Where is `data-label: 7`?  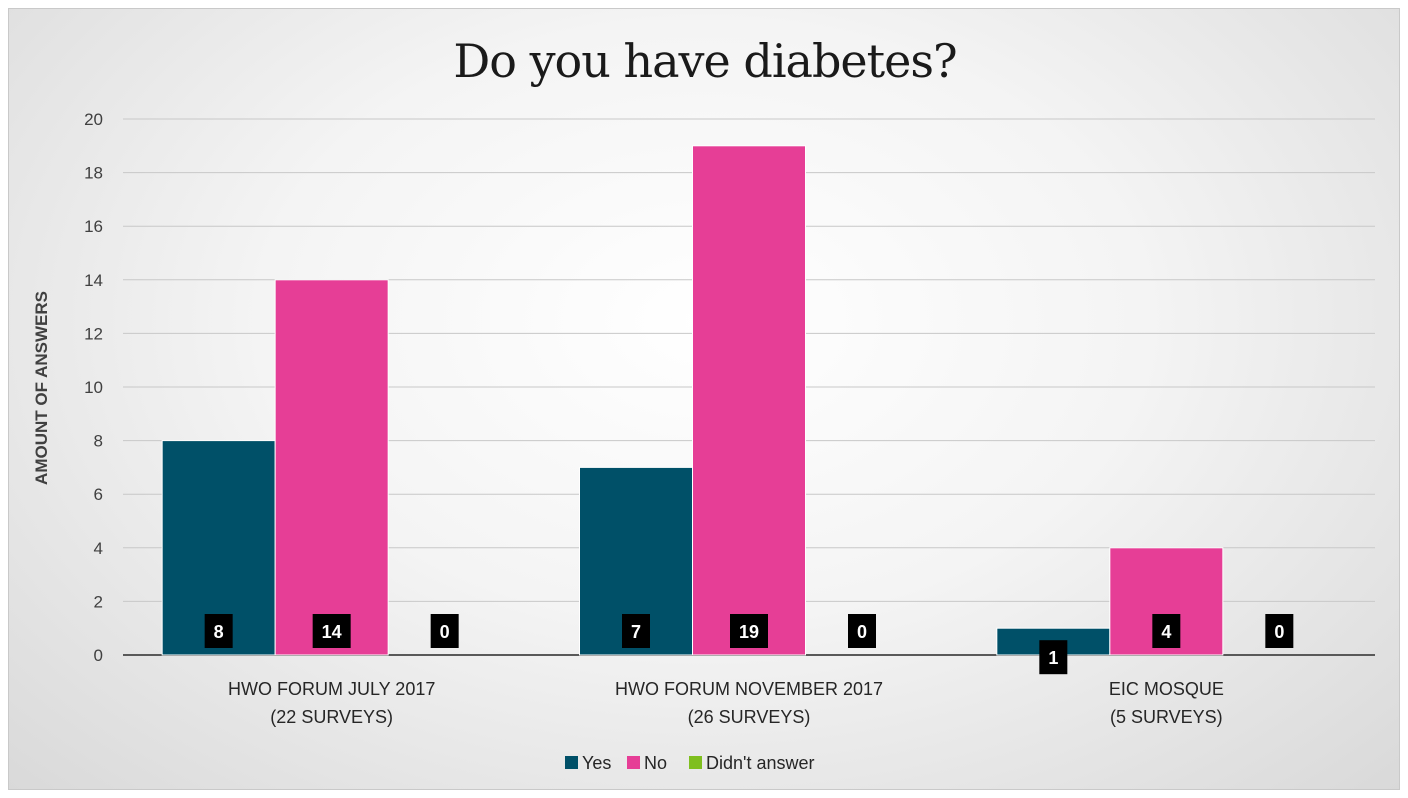 data-label: 7 is located at coordinates (636, 632).